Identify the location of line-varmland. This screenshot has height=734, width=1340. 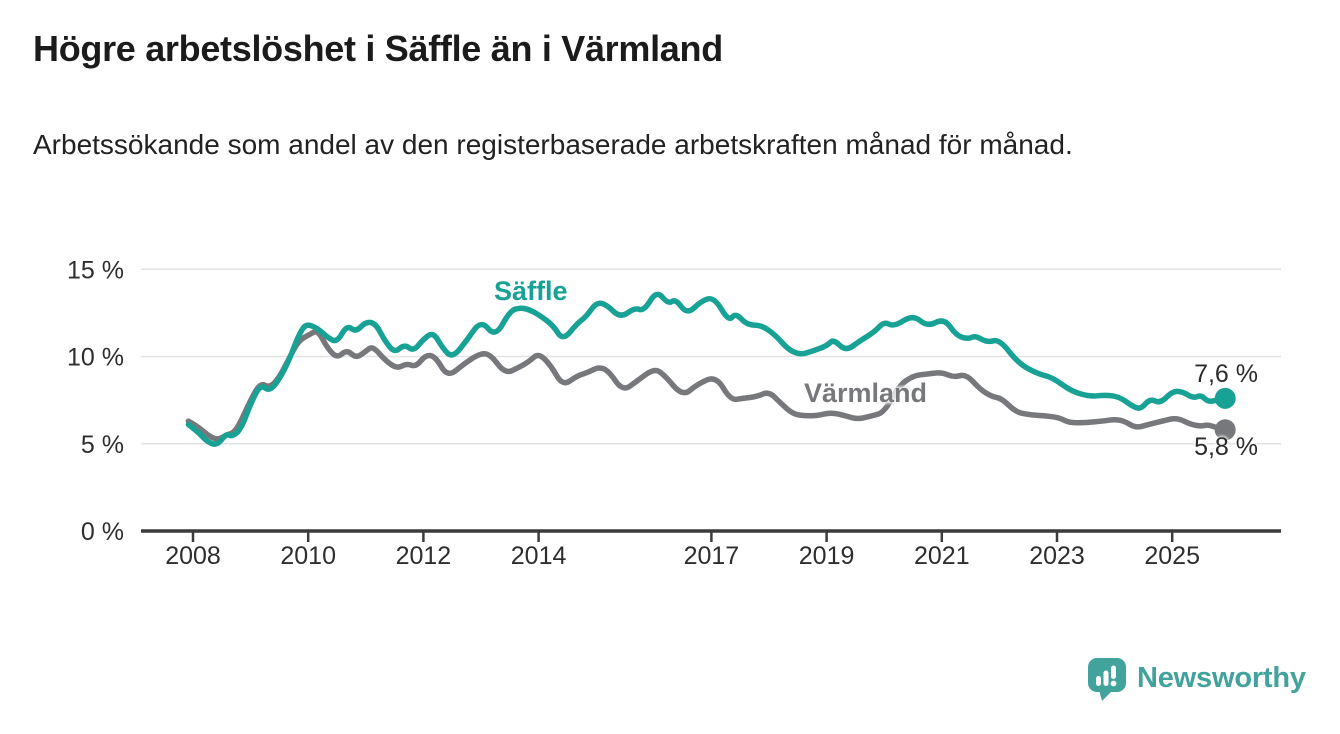
(706, 385).